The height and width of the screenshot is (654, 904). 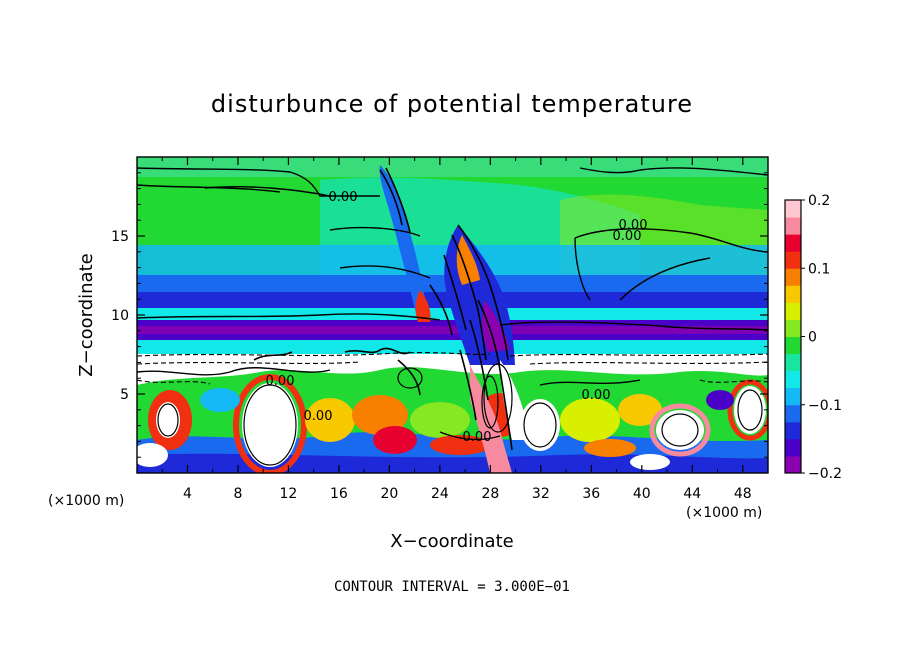 I want to click on x-tick-label: 24, so click(x=440, y=494).